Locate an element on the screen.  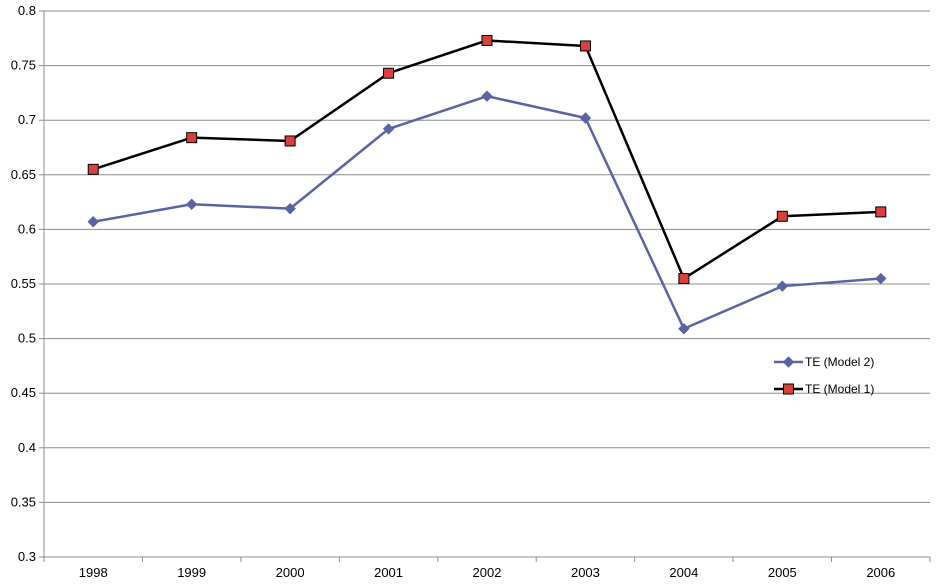
x-tick-label: 2006 is located at coordinates (880, 572).